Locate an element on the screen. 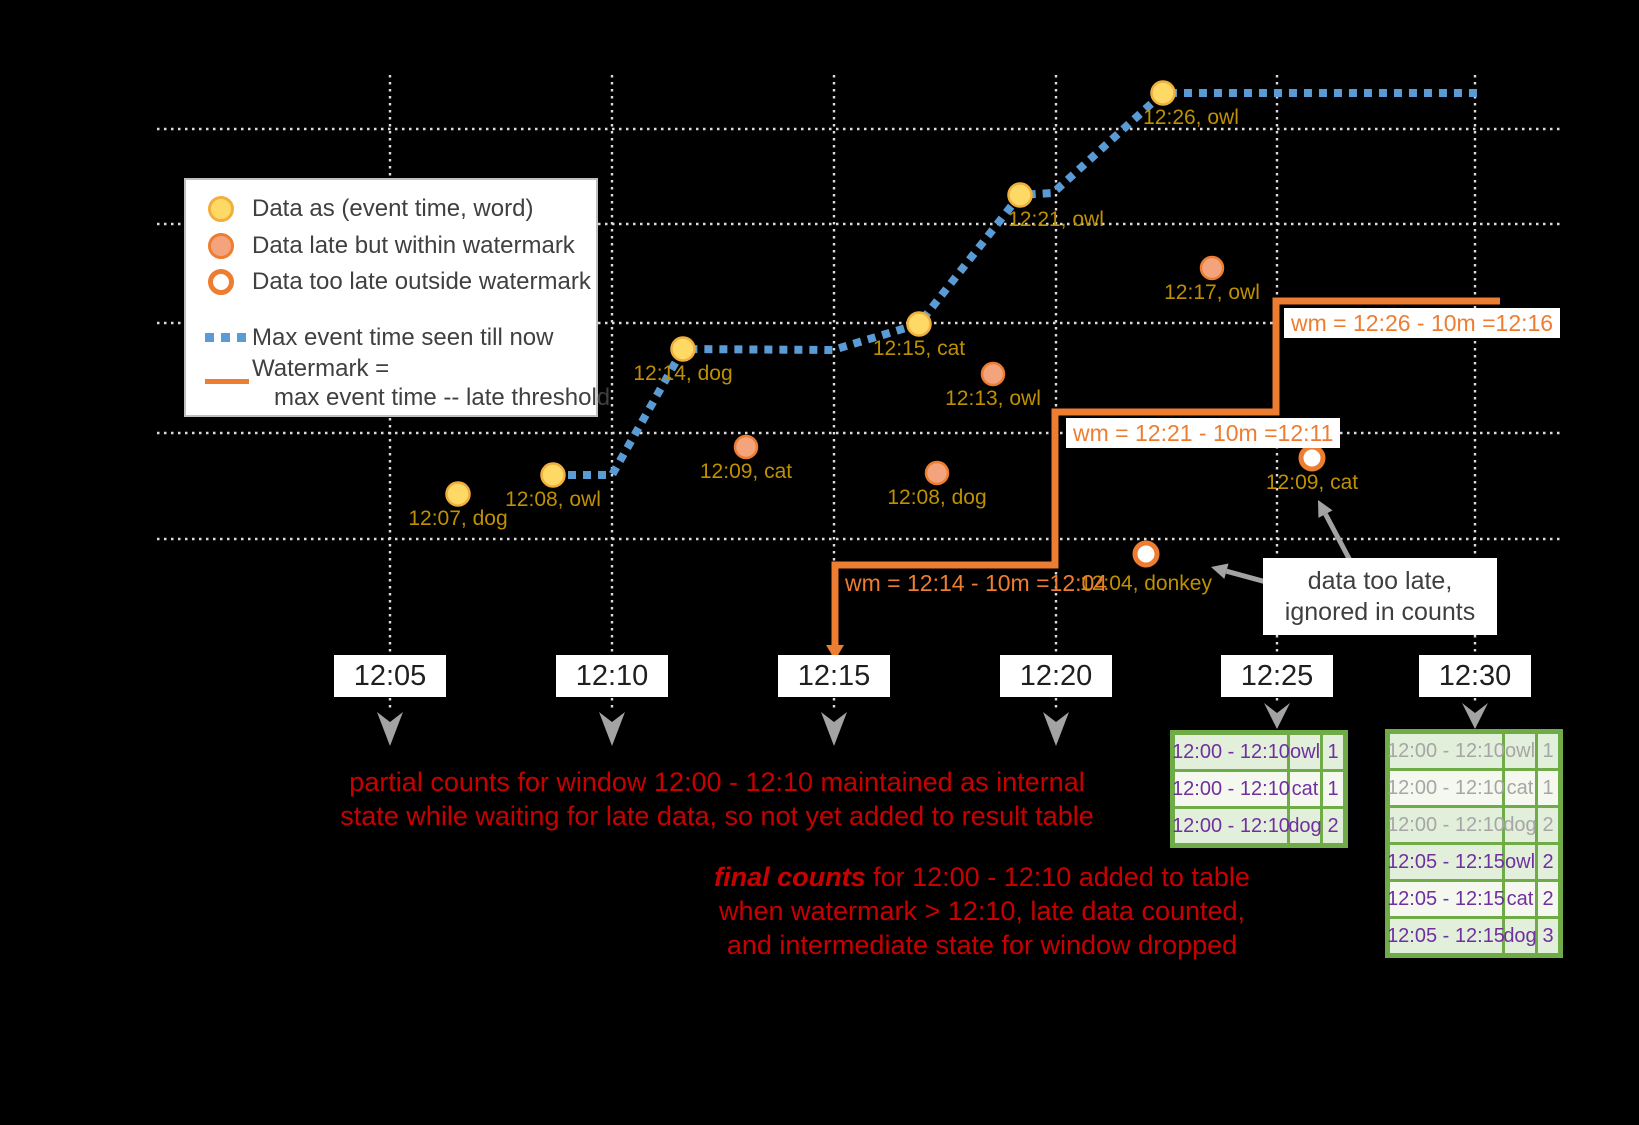 The width and height of the screenshot is (1639, 1125). watermark-arrowhead-icon is located at coordinates (835, 652).